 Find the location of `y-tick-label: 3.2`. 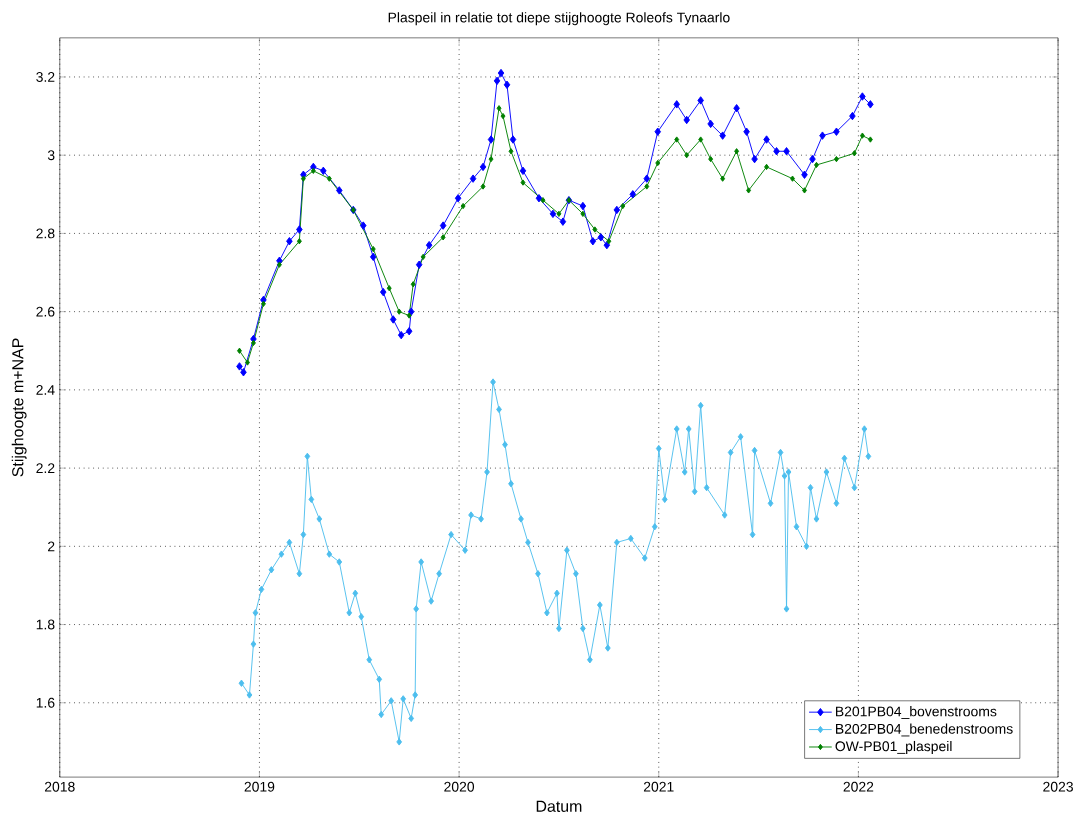

y-tick-label: 3.2 is located at coordinates (45, 77).